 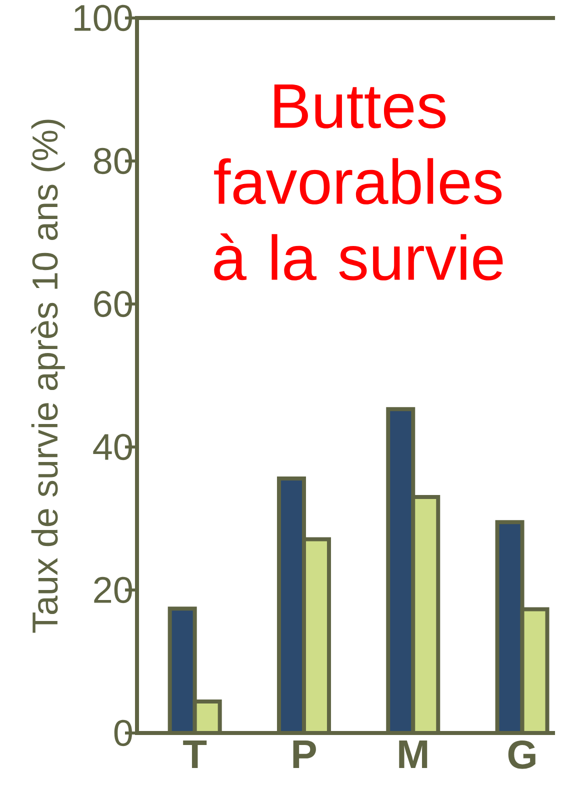 I want to click on annotation: Buttes favorables à la survie, so click(x=358, y=182).